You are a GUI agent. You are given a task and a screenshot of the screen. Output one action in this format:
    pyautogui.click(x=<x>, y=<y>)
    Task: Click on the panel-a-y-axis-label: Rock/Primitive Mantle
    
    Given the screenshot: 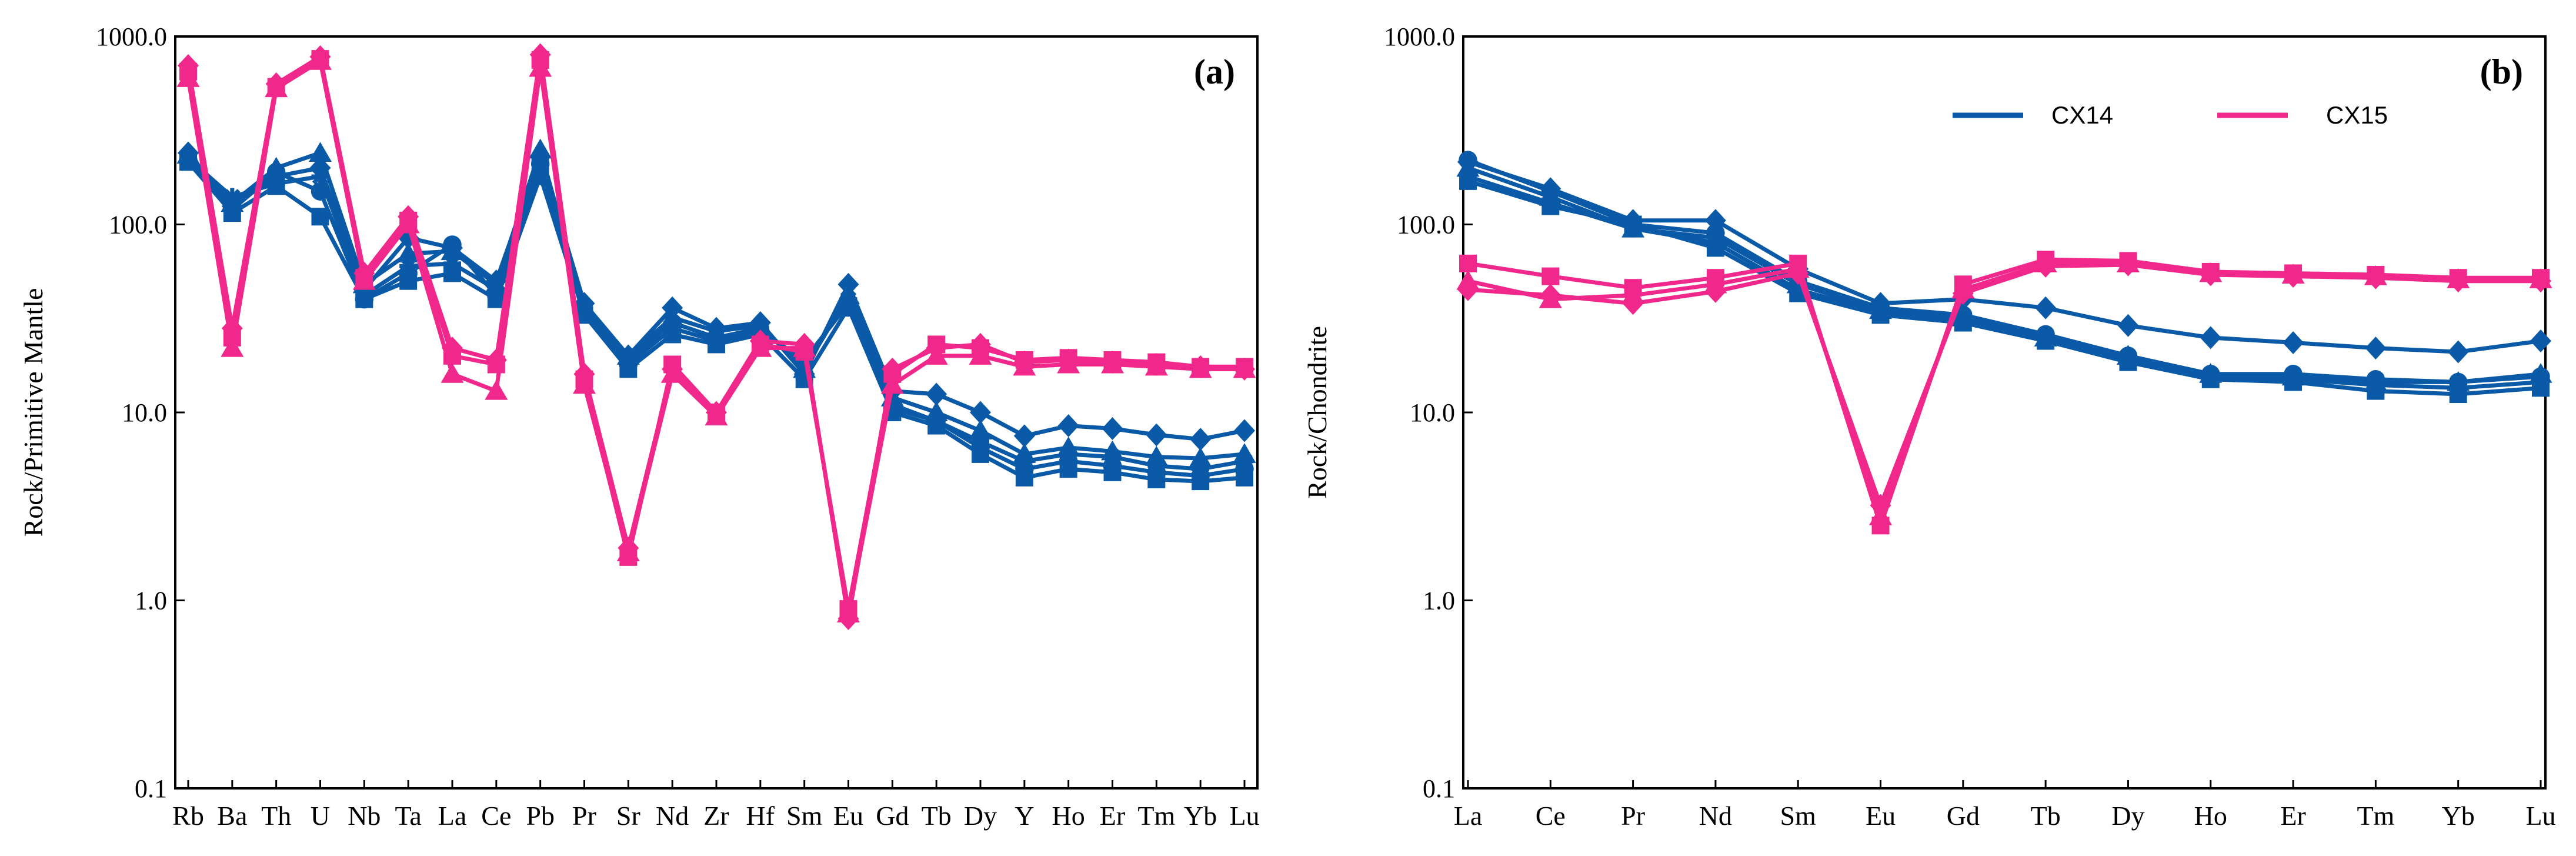 What is the action you would take?
    pyautogui.click(x=33, y=412)
    